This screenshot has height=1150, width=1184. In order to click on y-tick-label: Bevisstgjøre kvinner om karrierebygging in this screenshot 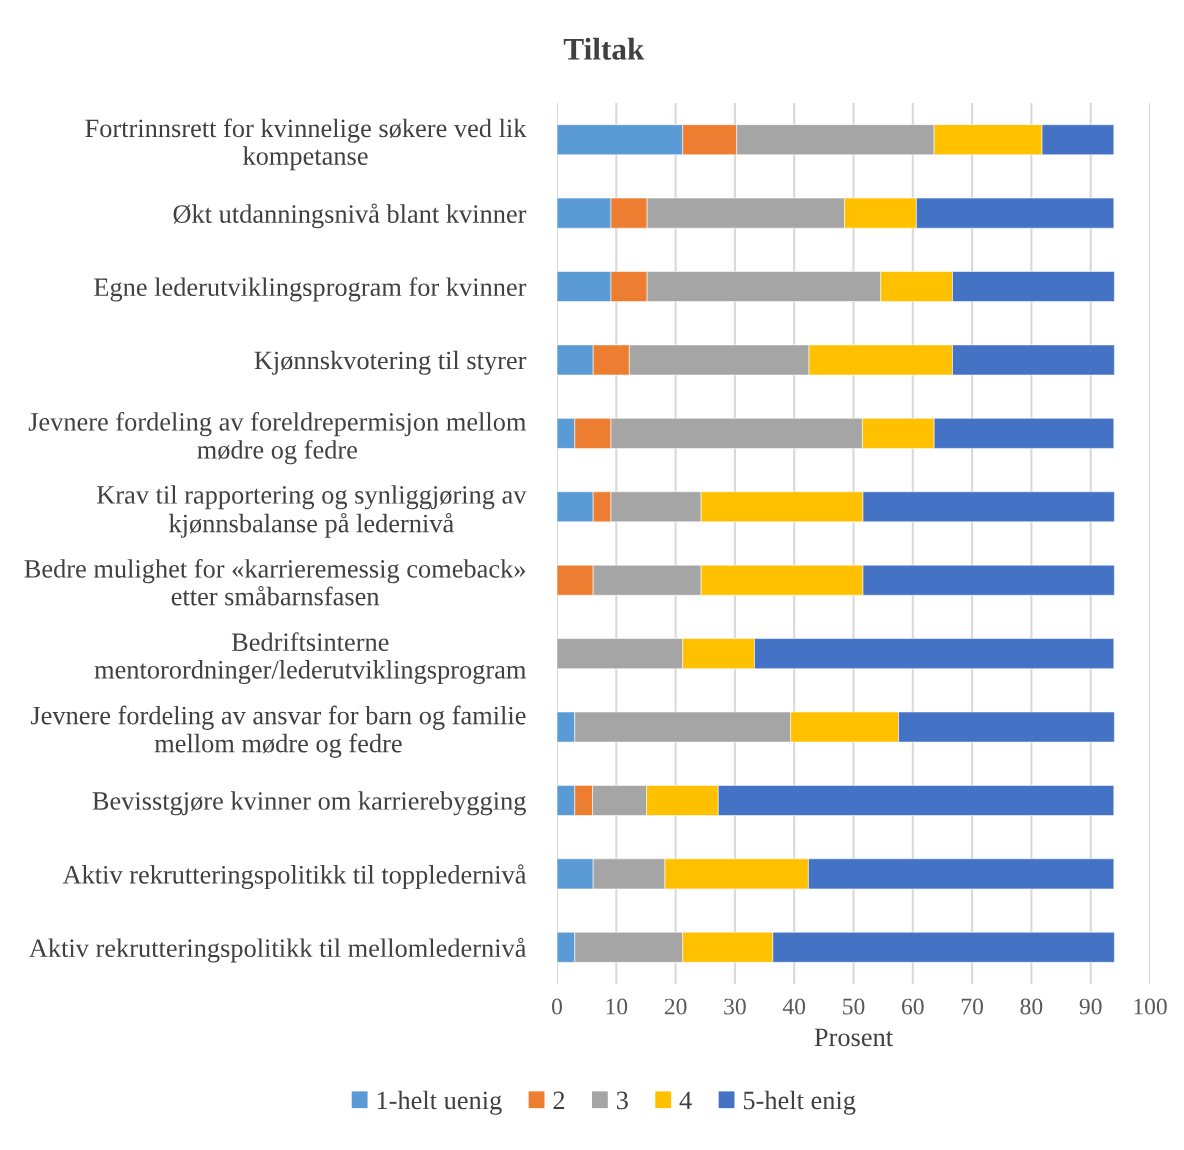, I will do `click(309, 803)`.